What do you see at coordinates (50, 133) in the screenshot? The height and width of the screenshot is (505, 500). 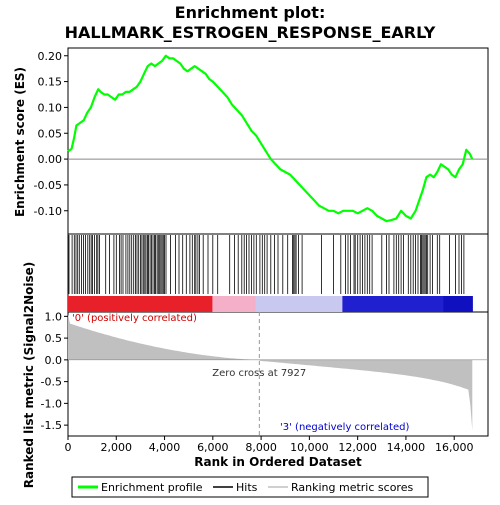 I see `es-tick-label: 0.05` at bounding box center [50, 133].